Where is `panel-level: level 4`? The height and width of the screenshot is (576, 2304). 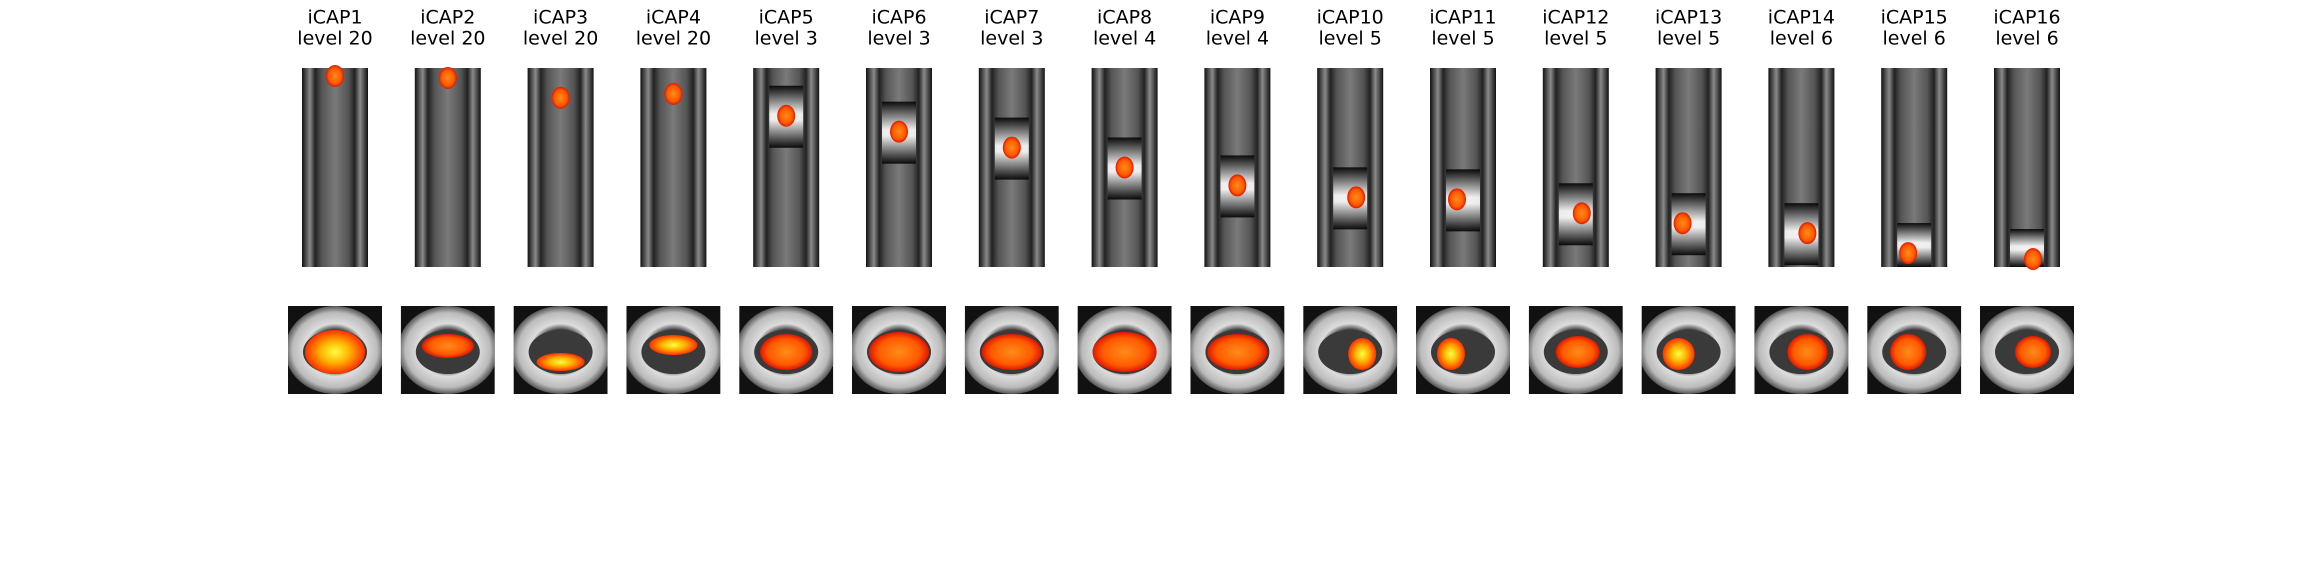 panel-level: level 4 is located at coordinates (1237, 39).